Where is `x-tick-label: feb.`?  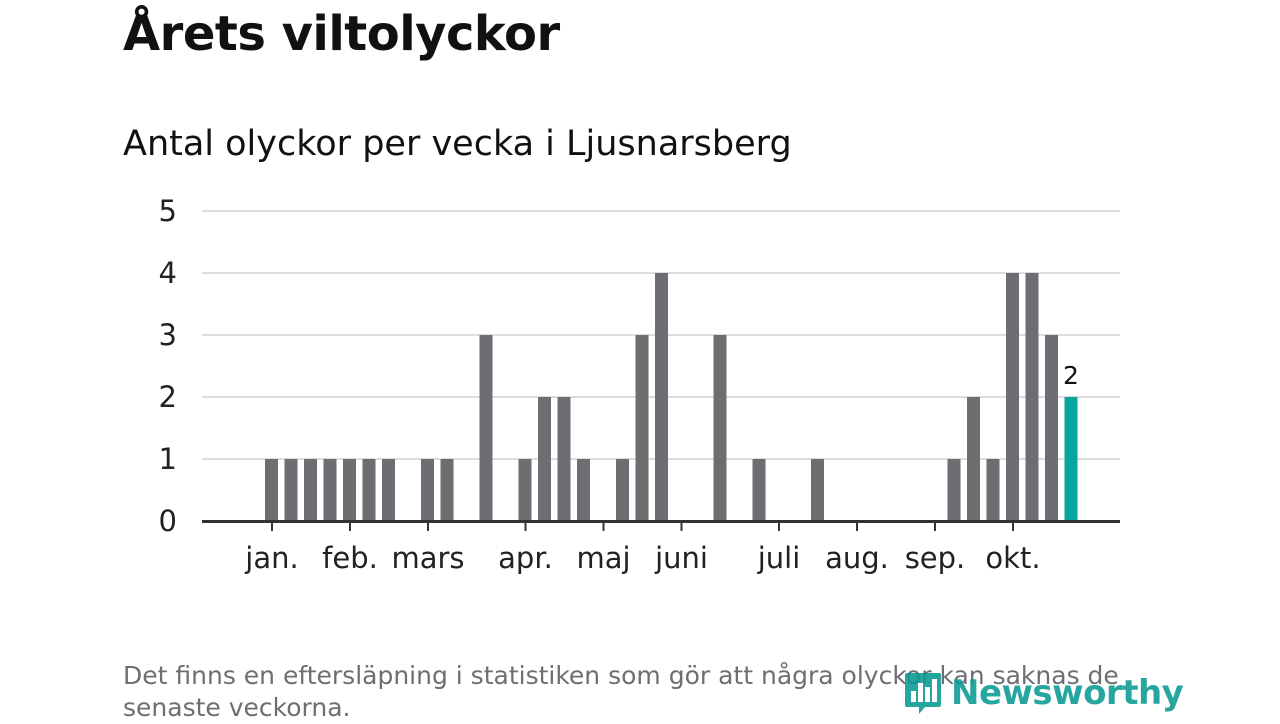
x-tick-label: feb. is located at coordinates (350, 558).